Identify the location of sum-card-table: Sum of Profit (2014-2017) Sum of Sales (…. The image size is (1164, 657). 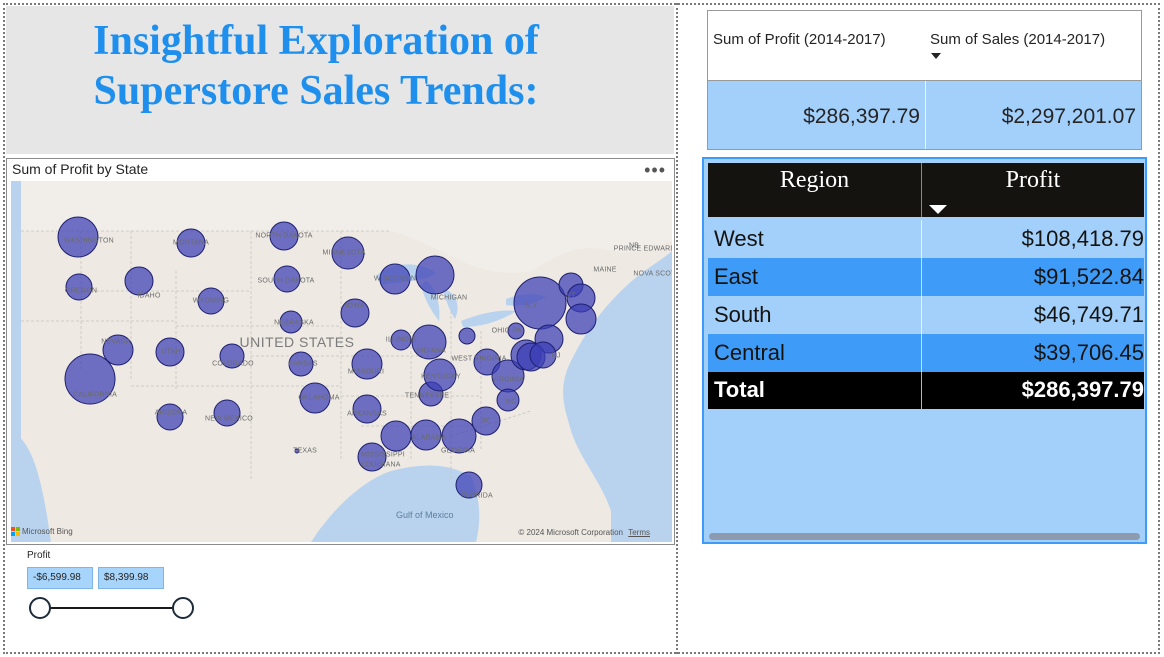
(924, 80).